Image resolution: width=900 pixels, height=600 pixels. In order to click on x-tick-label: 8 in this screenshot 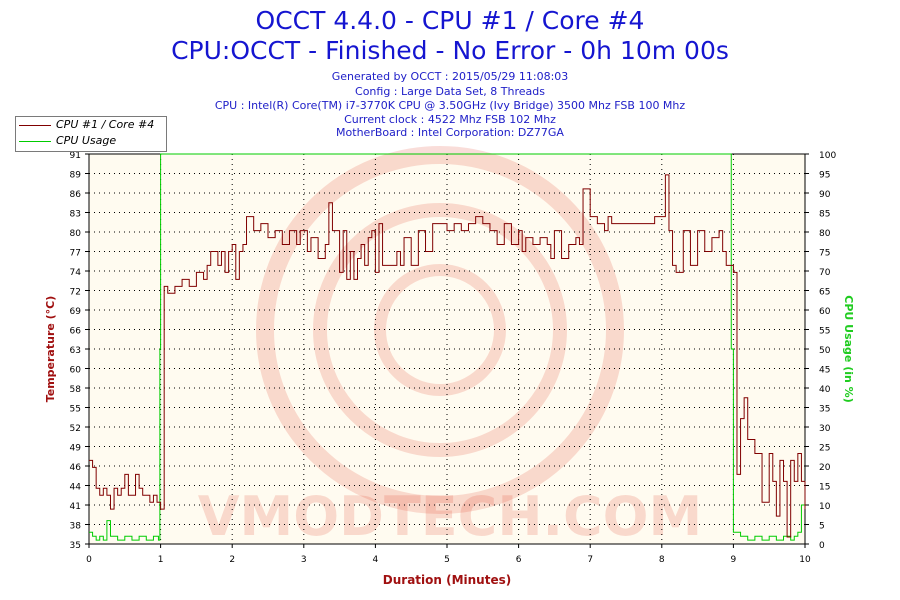, I will do `click(662, 560)`.